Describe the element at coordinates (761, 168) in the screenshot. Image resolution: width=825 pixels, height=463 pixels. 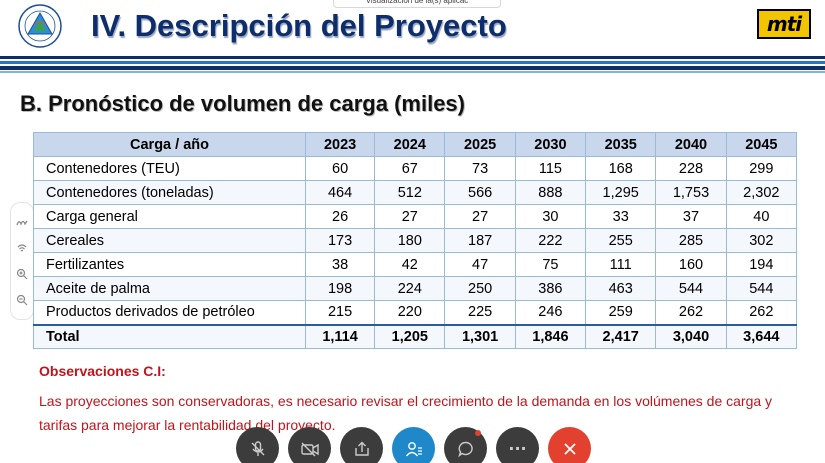
I see `table-cell: 299` at that location.